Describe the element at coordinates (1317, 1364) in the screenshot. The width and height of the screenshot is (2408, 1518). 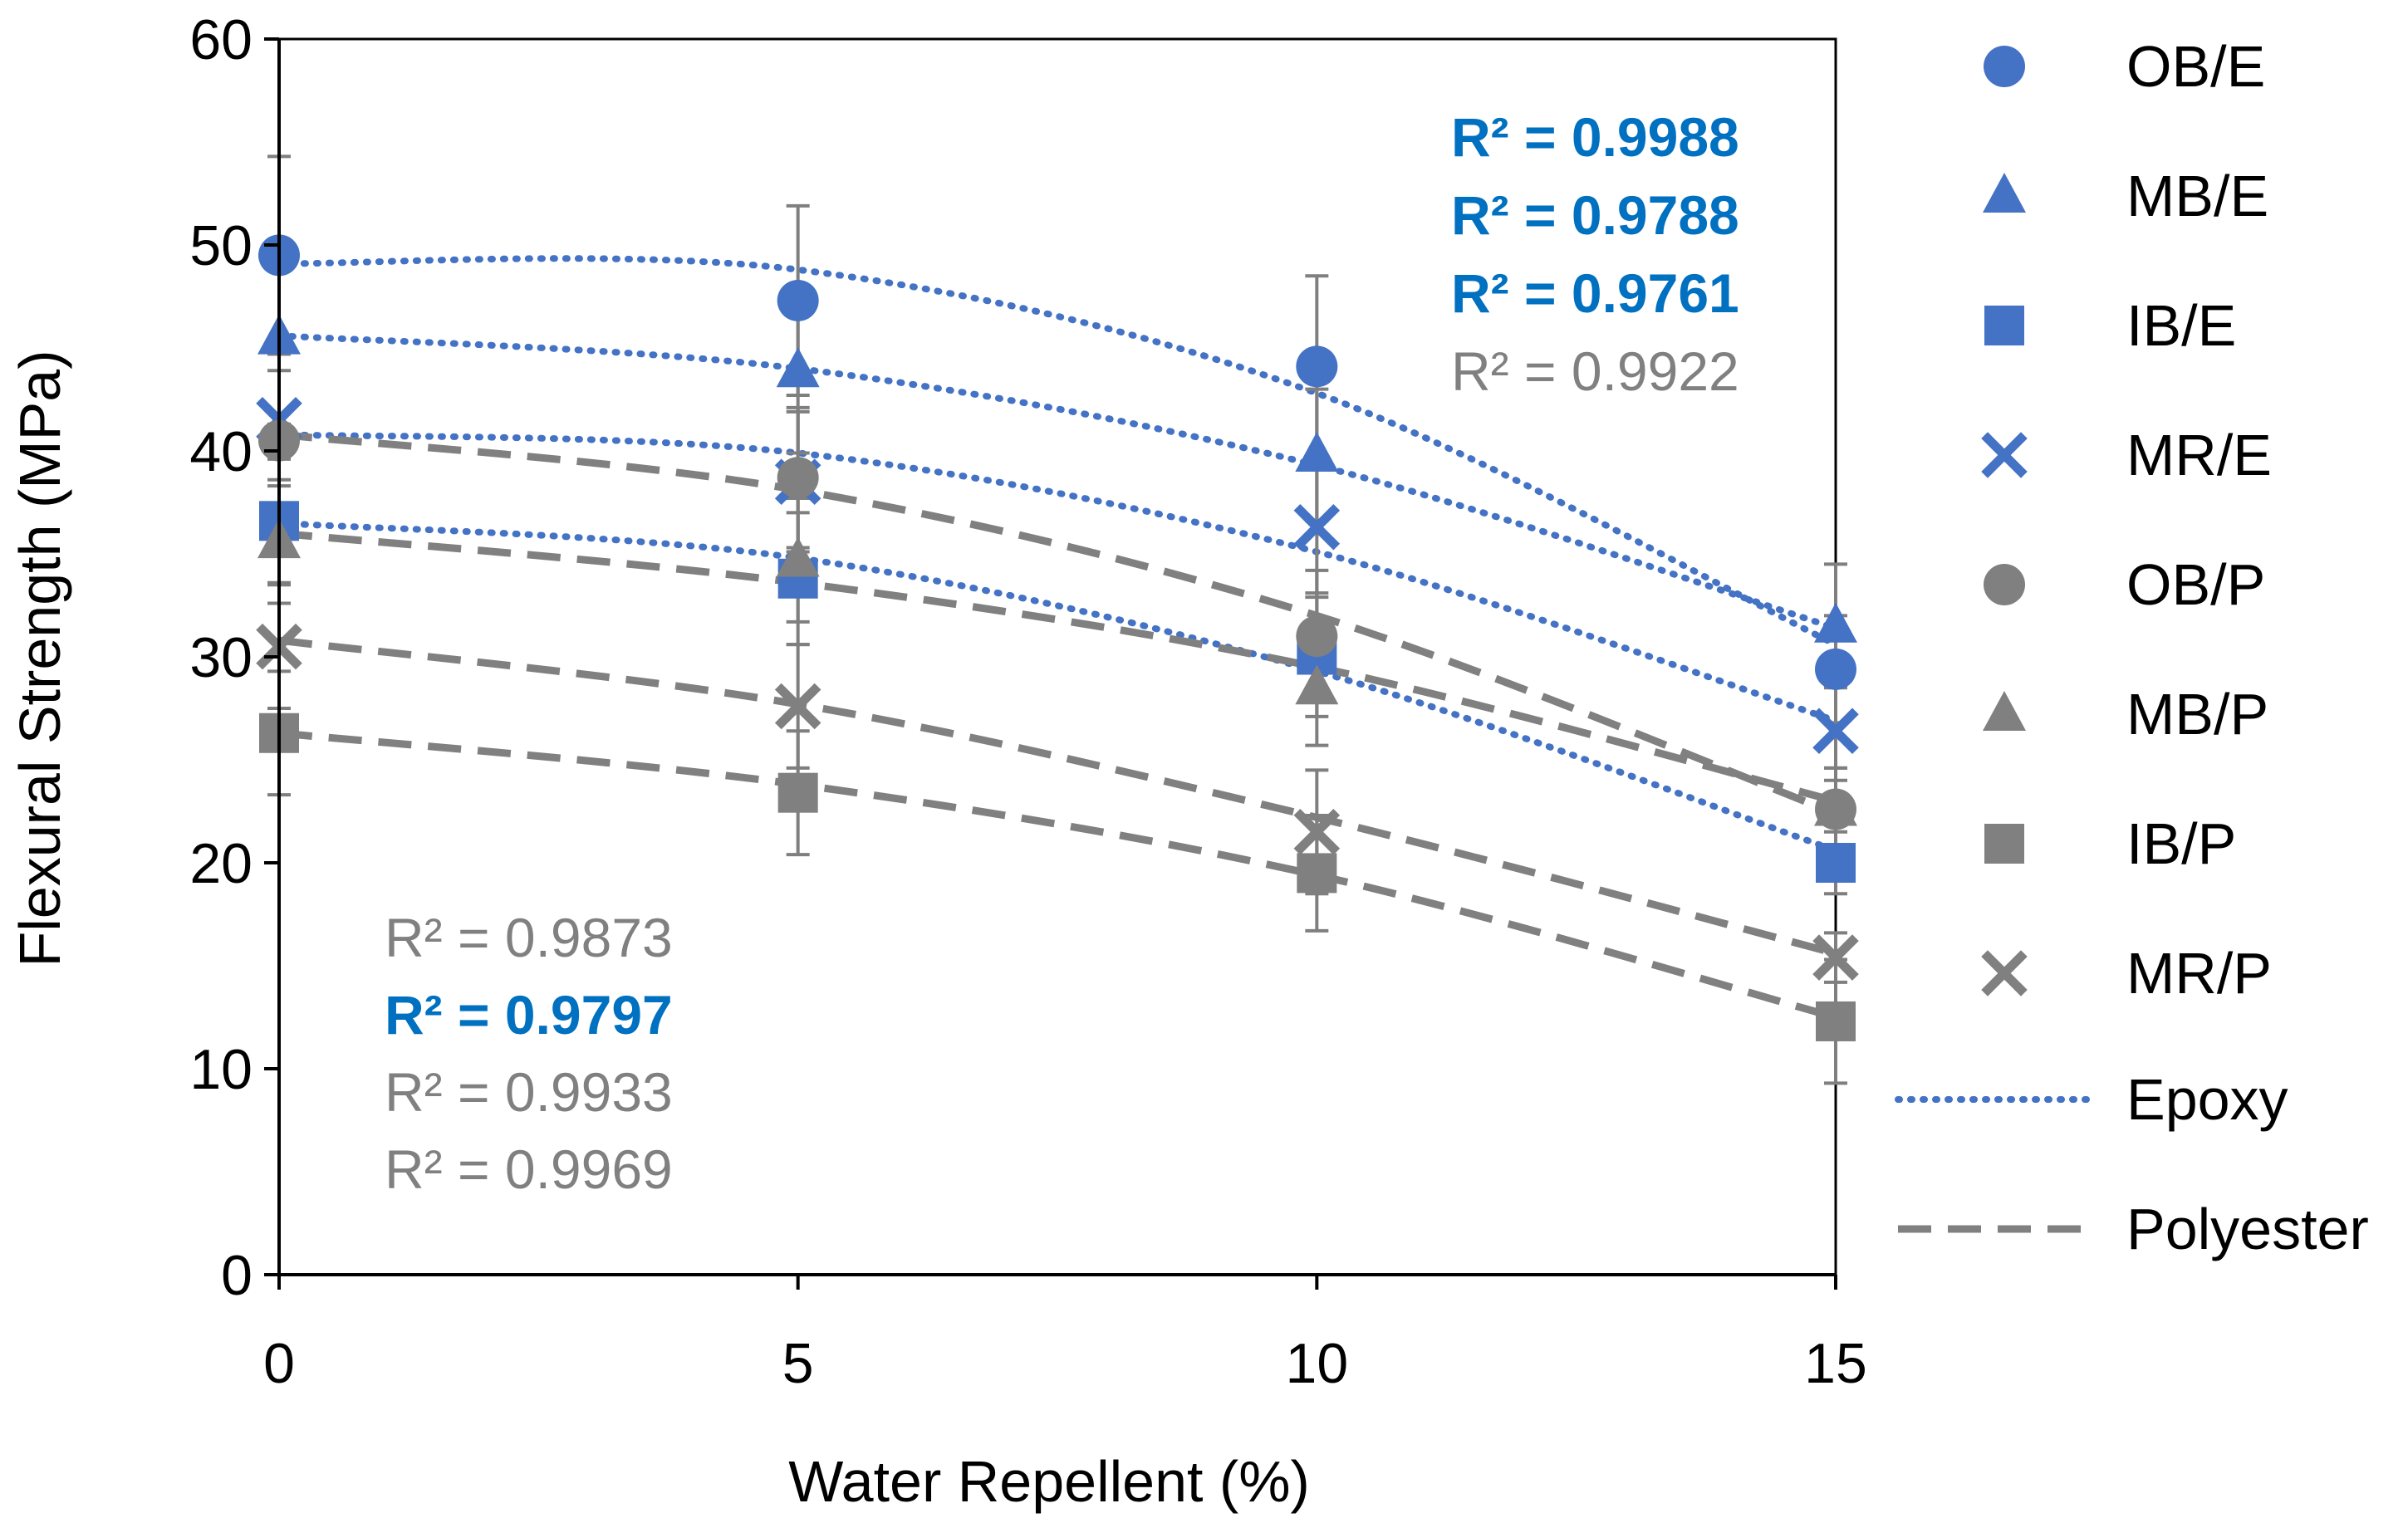
I see `x-tick-label: 10` at that location.